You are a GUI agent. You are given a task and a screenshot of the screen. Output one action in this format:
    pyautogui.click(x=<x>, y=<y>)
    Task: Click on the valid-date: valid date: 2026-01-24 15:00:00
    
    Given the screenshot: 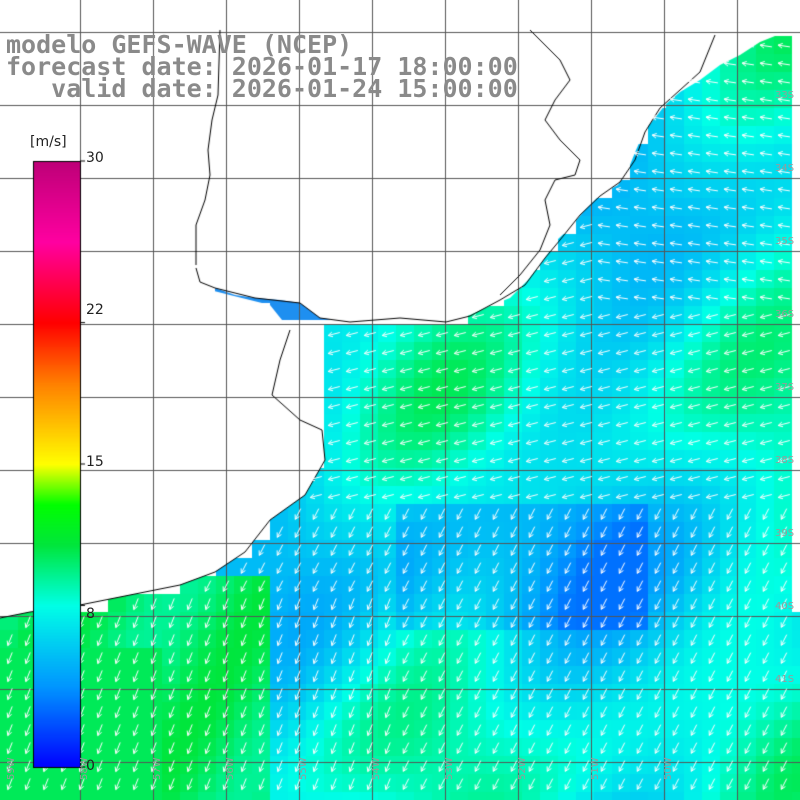 What is the action you would take?
    pyautogui.click(x=262, y=88)
    